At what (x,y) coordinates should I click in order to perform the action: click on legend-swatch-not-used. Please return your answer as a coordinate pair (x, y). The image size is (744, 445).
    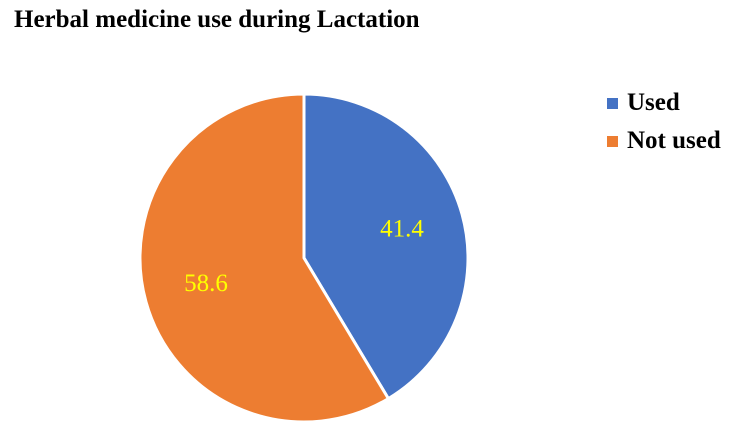
    Looking at the image, I should click on (612, 141).